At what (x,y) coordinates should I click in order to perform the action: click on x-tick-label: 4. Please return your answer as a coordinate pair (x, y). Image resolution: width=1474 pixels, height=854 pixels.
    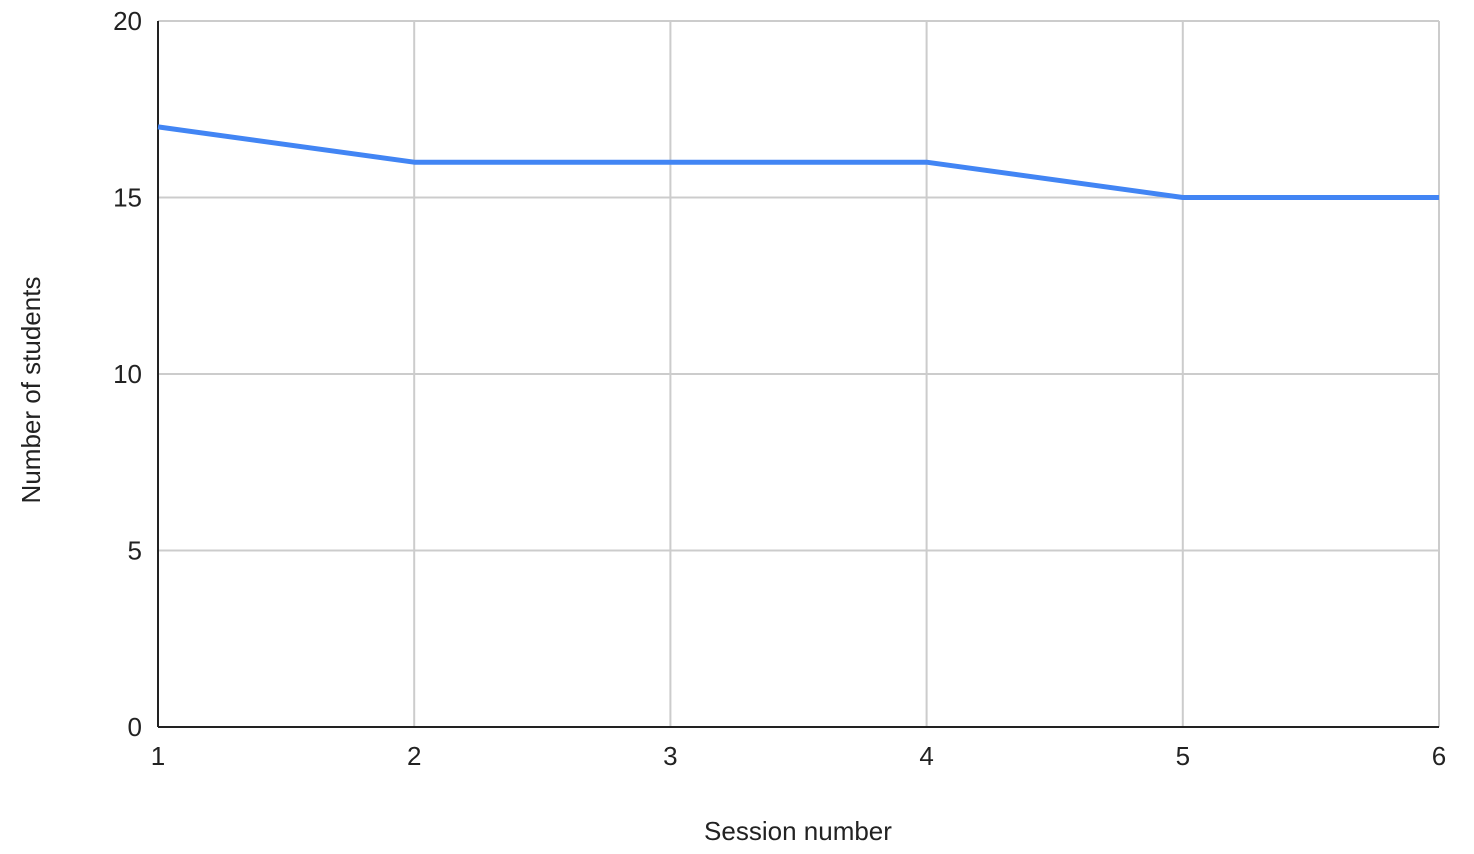
    Looking at the image, I should click on (926, 756).